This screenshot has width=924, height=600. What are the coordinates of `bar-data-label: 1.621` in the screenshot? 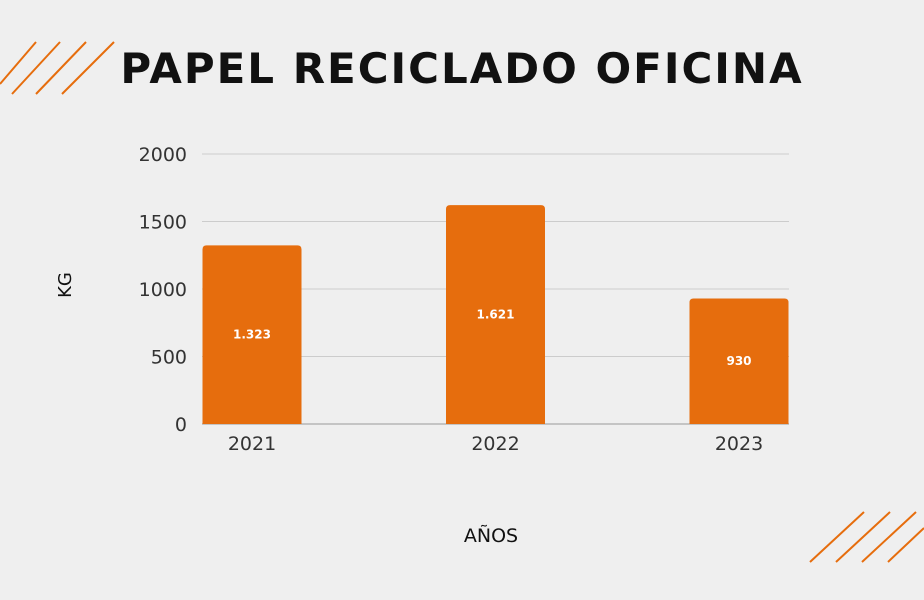 It's located at (496, 315).